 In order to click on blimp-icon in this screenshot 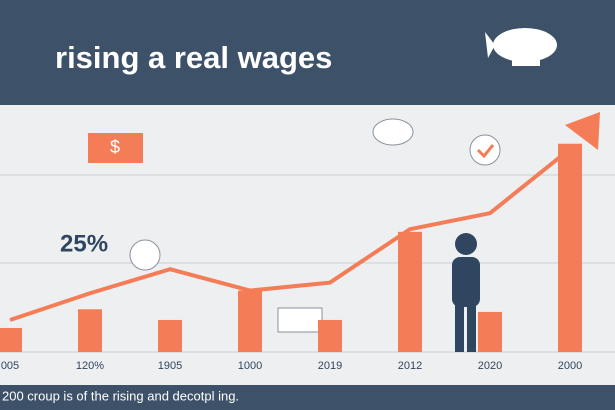, I will do `click(521, 47)`.